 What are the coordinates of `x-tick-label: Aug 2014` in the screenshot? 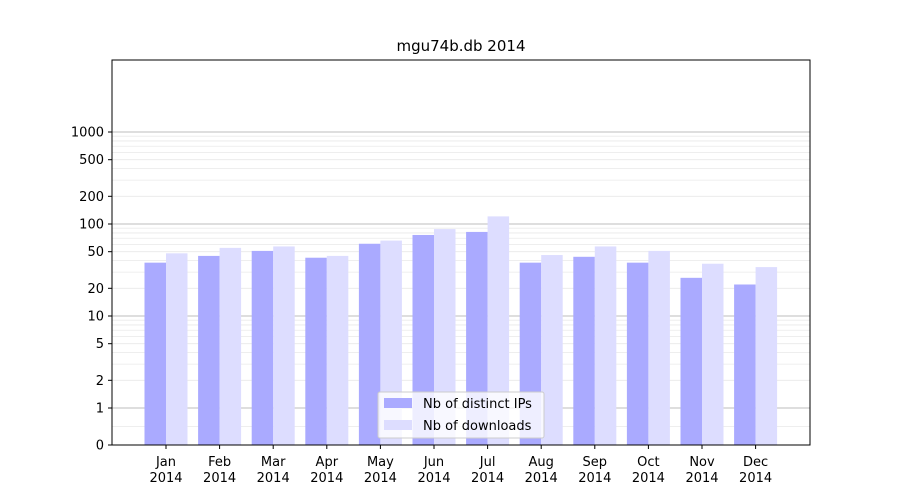 It's located at (541, 470).